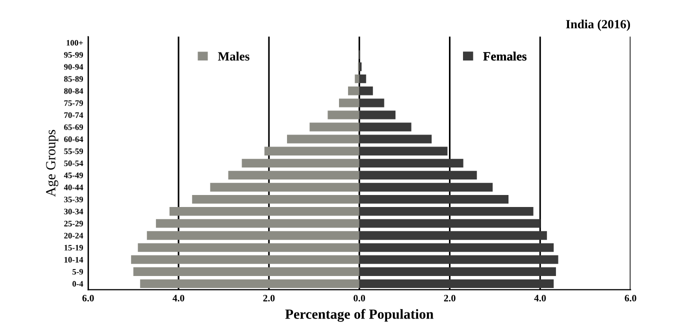 Image resolution: width=678 pixels, height=333 pixels. Describe the element at coordinates (73, 223) in the screenshot. I see `y-tick-label: 25-29` at that location.